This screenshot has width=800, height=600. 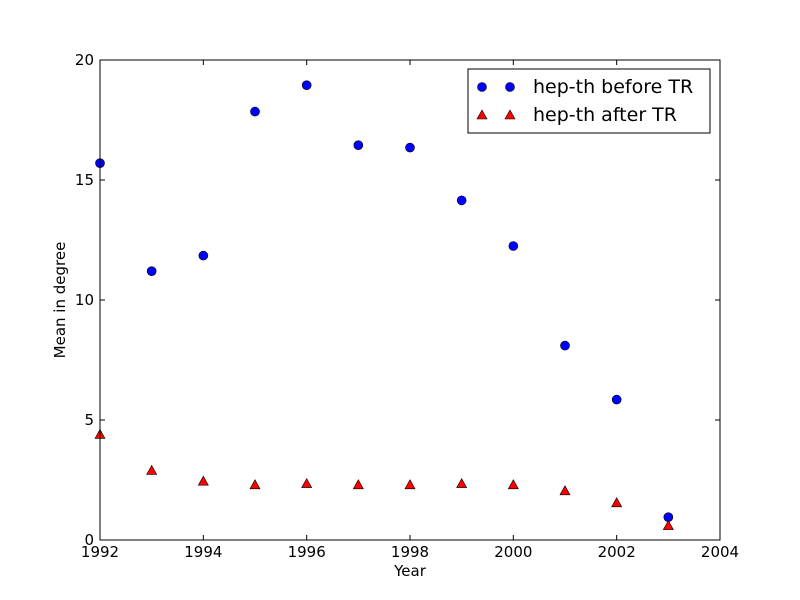 I want to click on legend: hep-th before TR hep-th after TR, so click(x=589, y=101).